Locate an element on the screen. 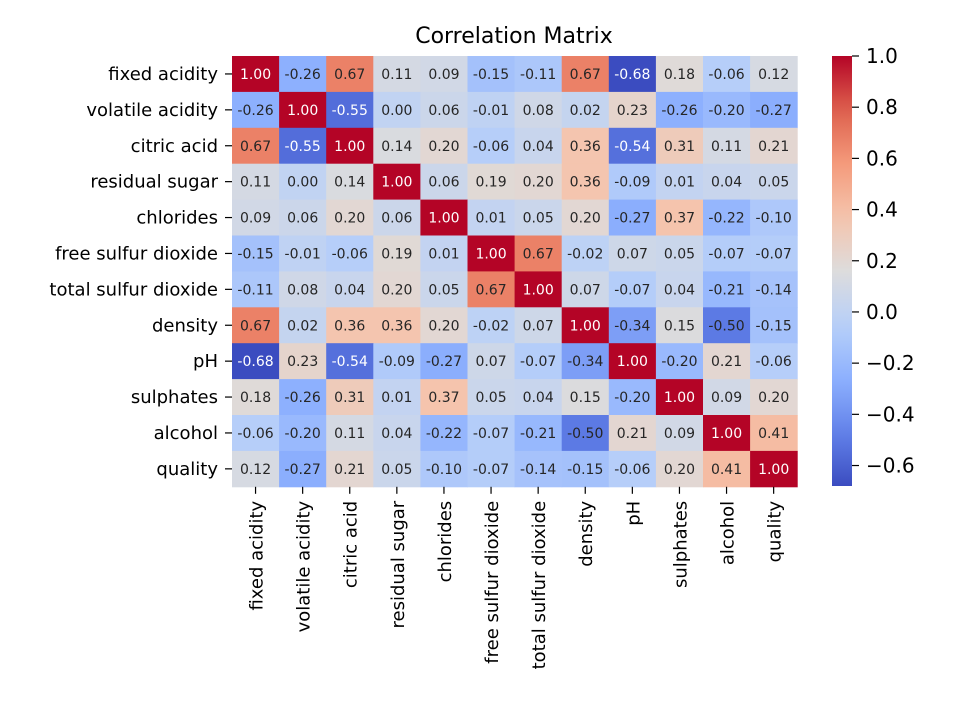  heatmap-cell-residual-sugar-volatile-acidity is located at coordinates (303, 182).